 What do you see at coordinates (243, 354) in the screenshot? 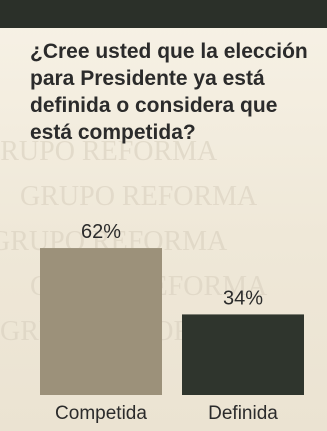
I see `bar-definida` at bounding box center [243, 354].